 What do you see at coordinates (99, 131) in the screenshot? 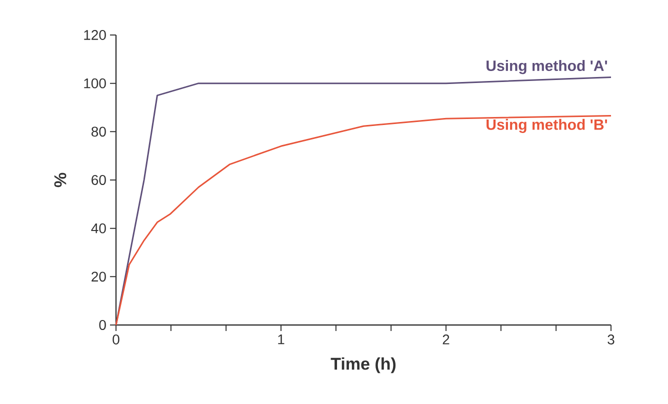
I see `y-tick-label: 80` at bounding box center [99, 131].